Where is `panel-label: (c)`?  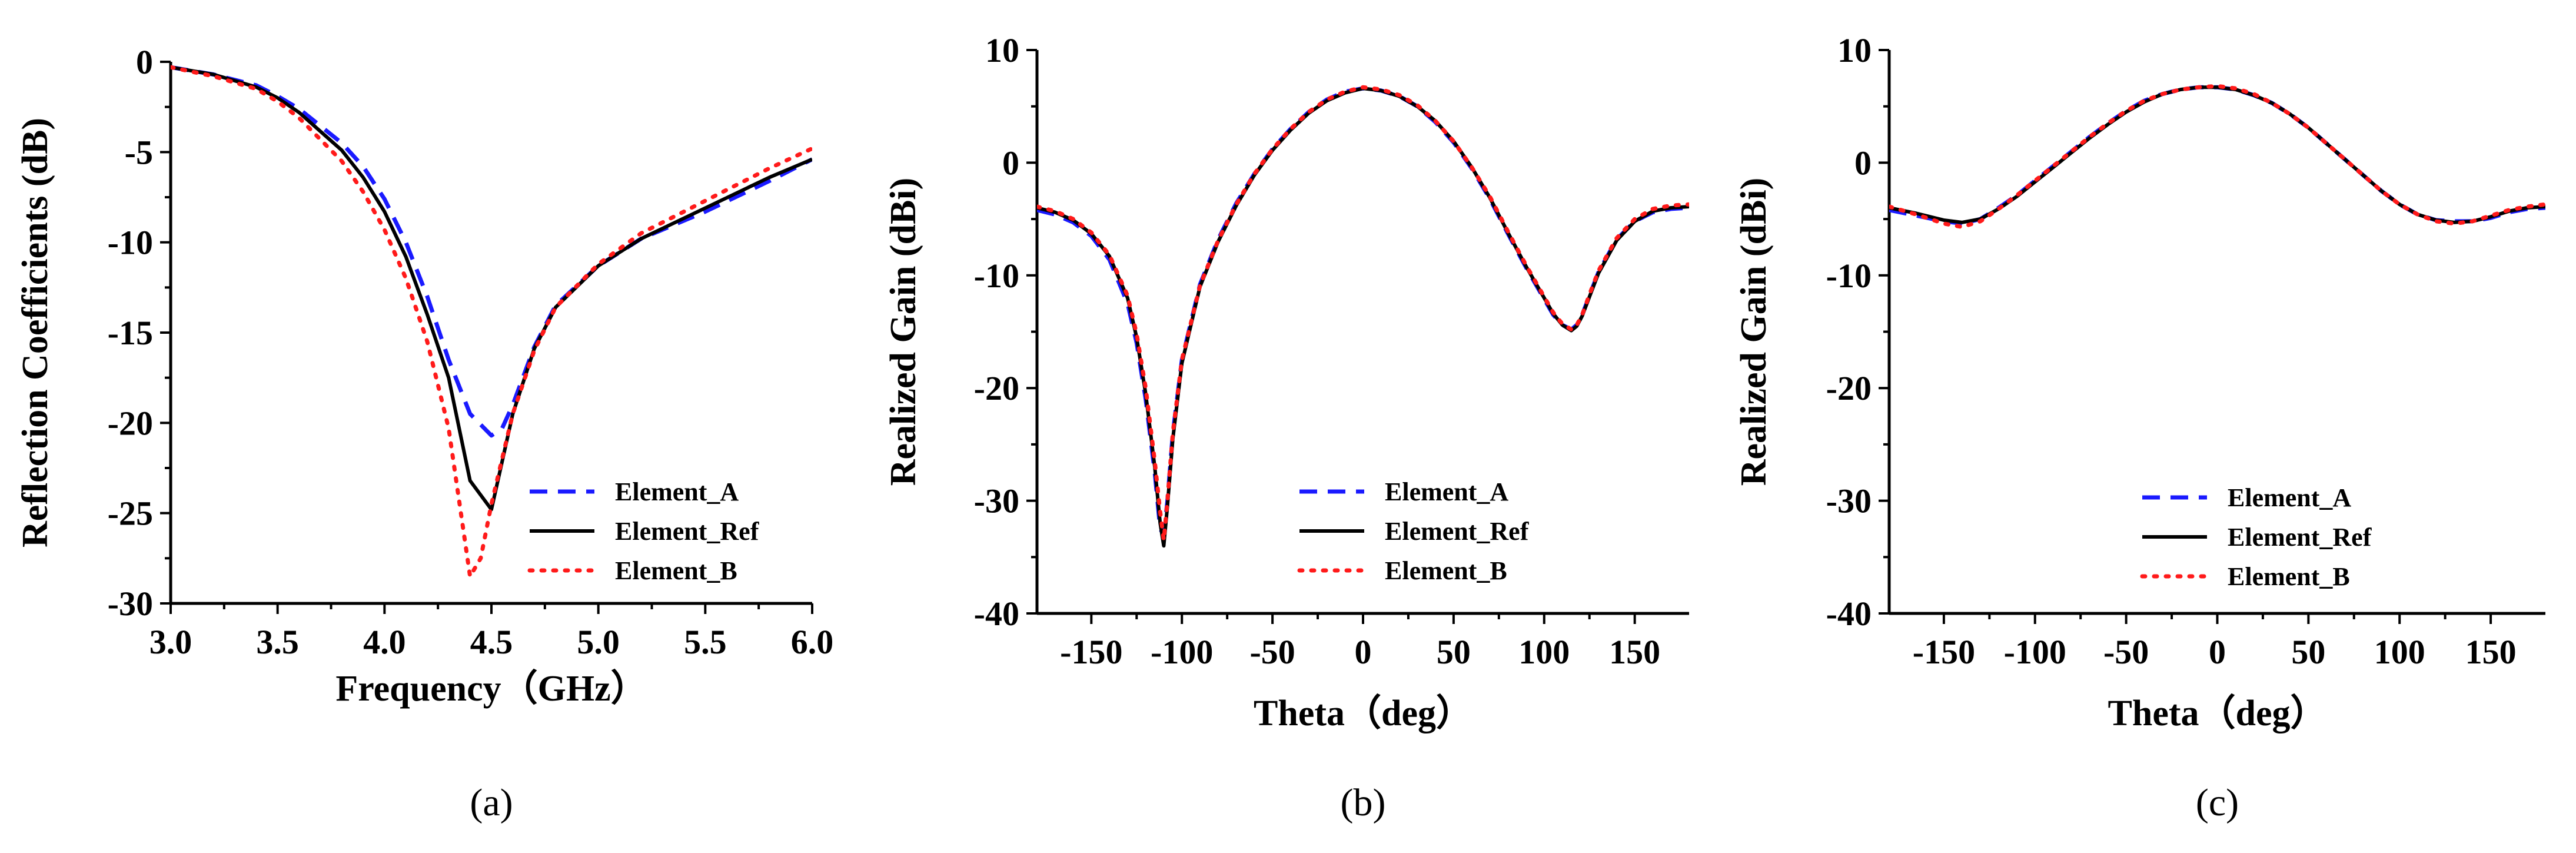
panel-label: (c) is located at coordinates (2217, 802).